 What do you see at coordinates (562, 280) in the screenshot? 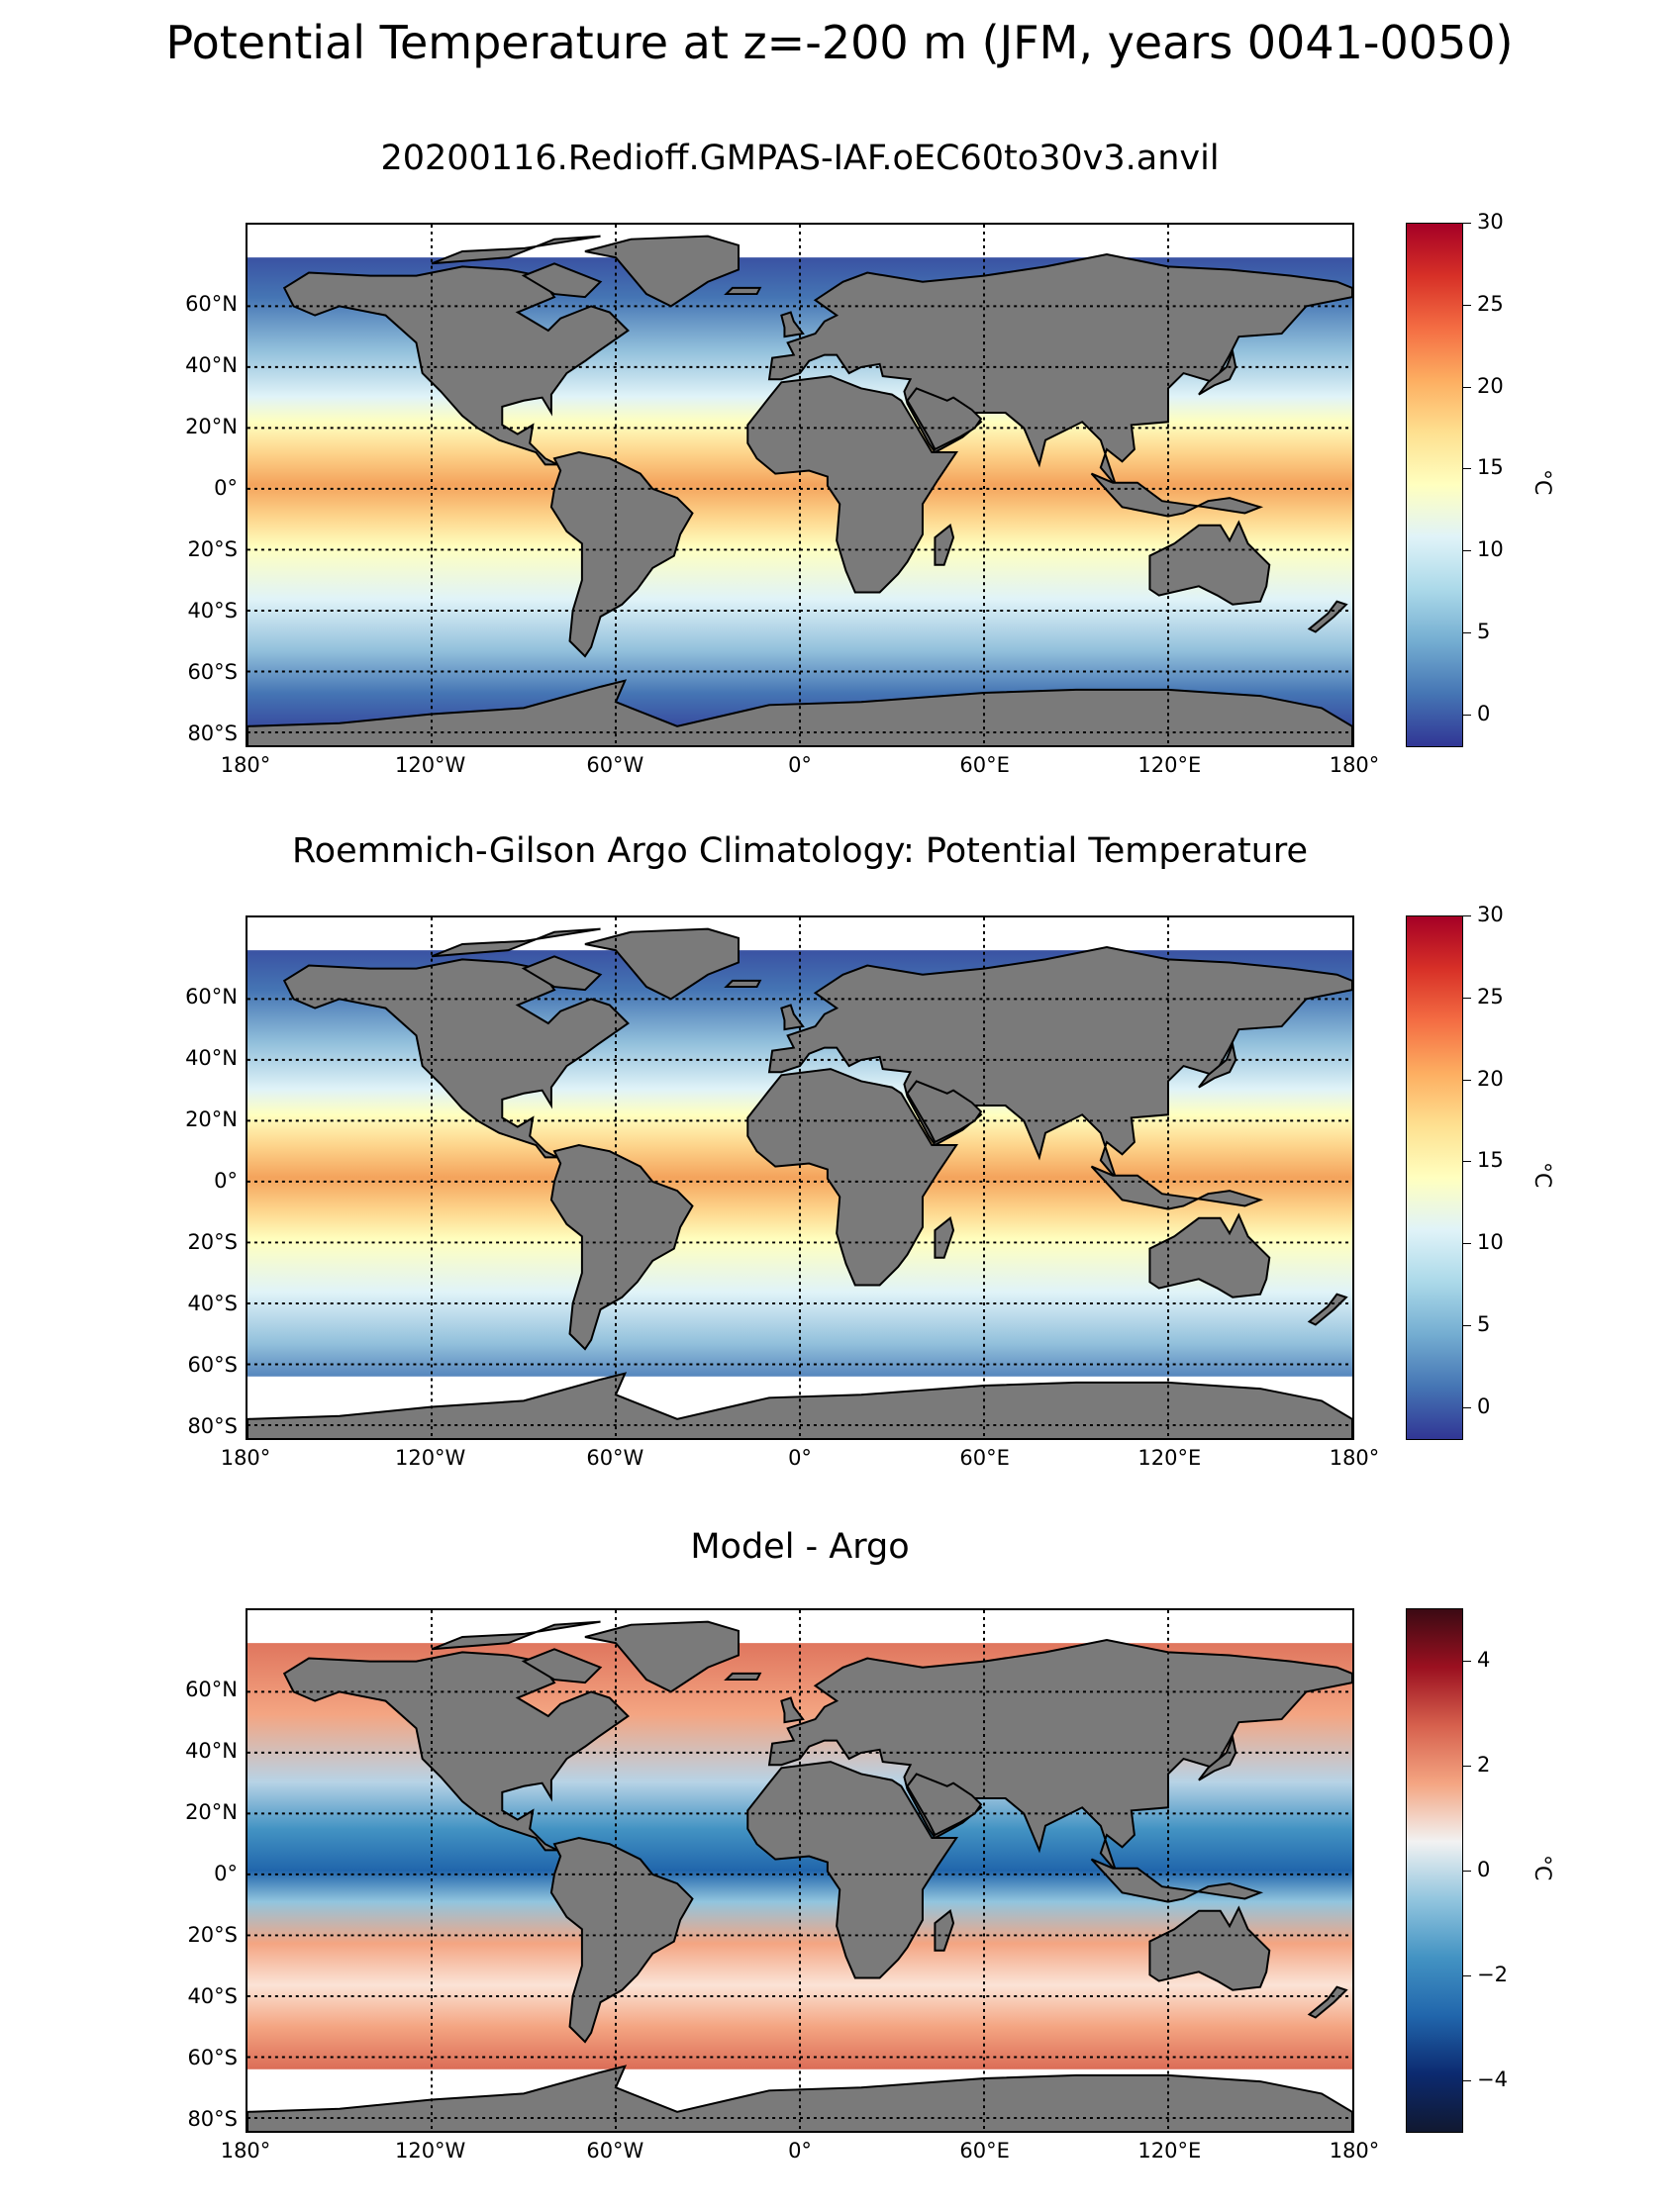
I see `land-baffin` at bounding box center [562, 280].